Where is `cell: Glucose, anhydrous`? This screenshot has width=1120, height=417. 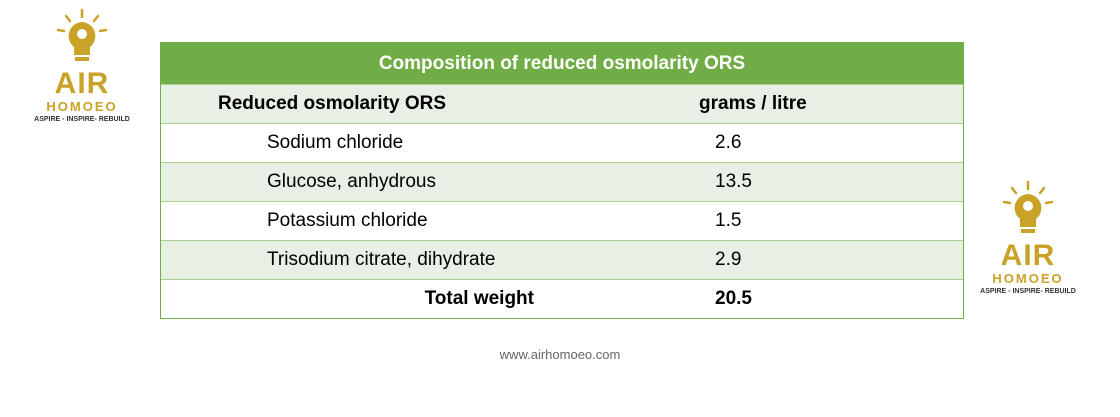
cell: Glucose, anhydrous is located at coordinates (351, 181).